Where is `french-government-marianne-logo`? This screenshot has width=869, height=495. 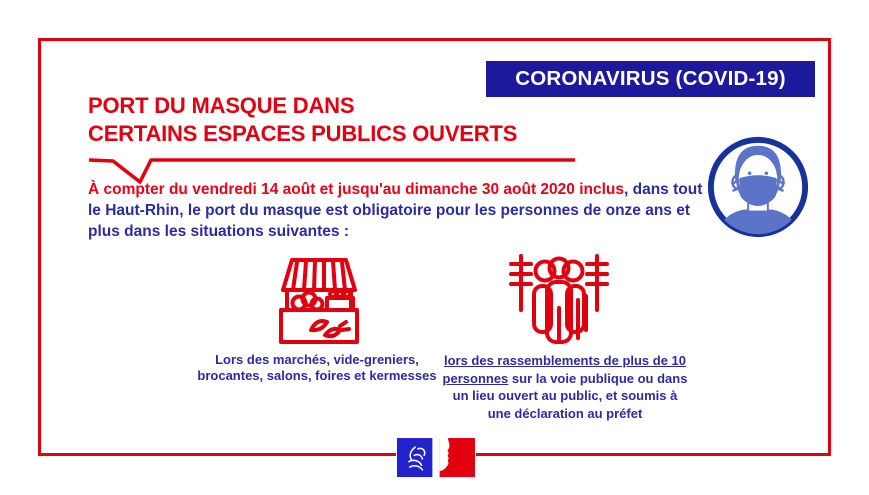
french-government-marianne-logo is located at coordinates (436, 457).